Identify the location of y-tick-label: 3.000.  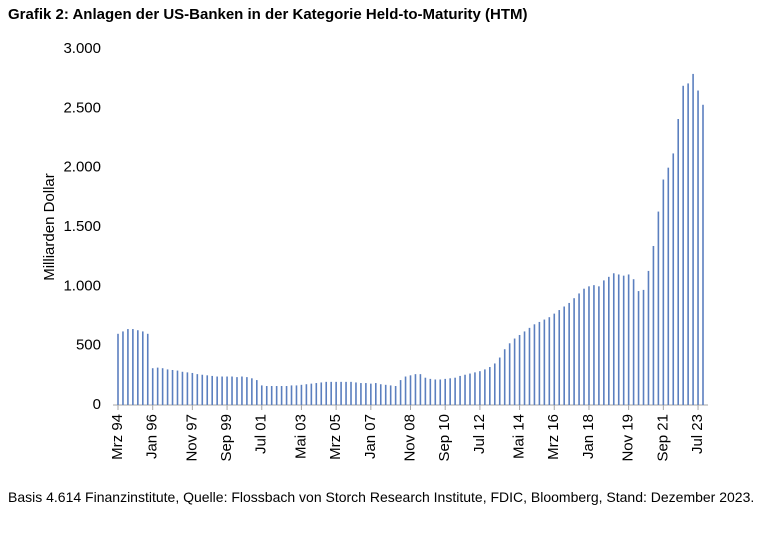
(82, 48).